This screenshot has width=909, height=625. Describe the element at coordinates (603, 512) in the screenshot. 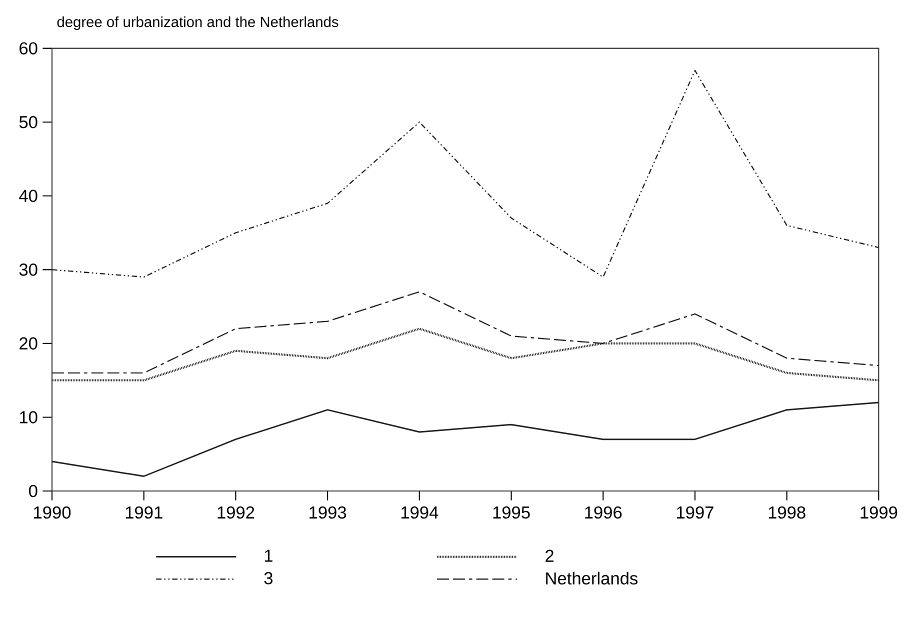

I see `x-tick-label: 1996` at that location.